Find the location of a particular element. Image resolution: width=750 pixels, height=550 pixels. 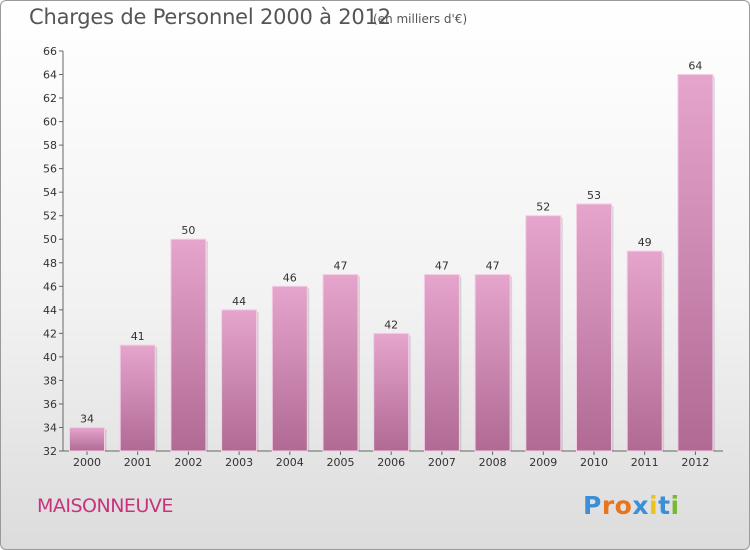

data-label-2001: 41 is located at coordinates (138, 336).